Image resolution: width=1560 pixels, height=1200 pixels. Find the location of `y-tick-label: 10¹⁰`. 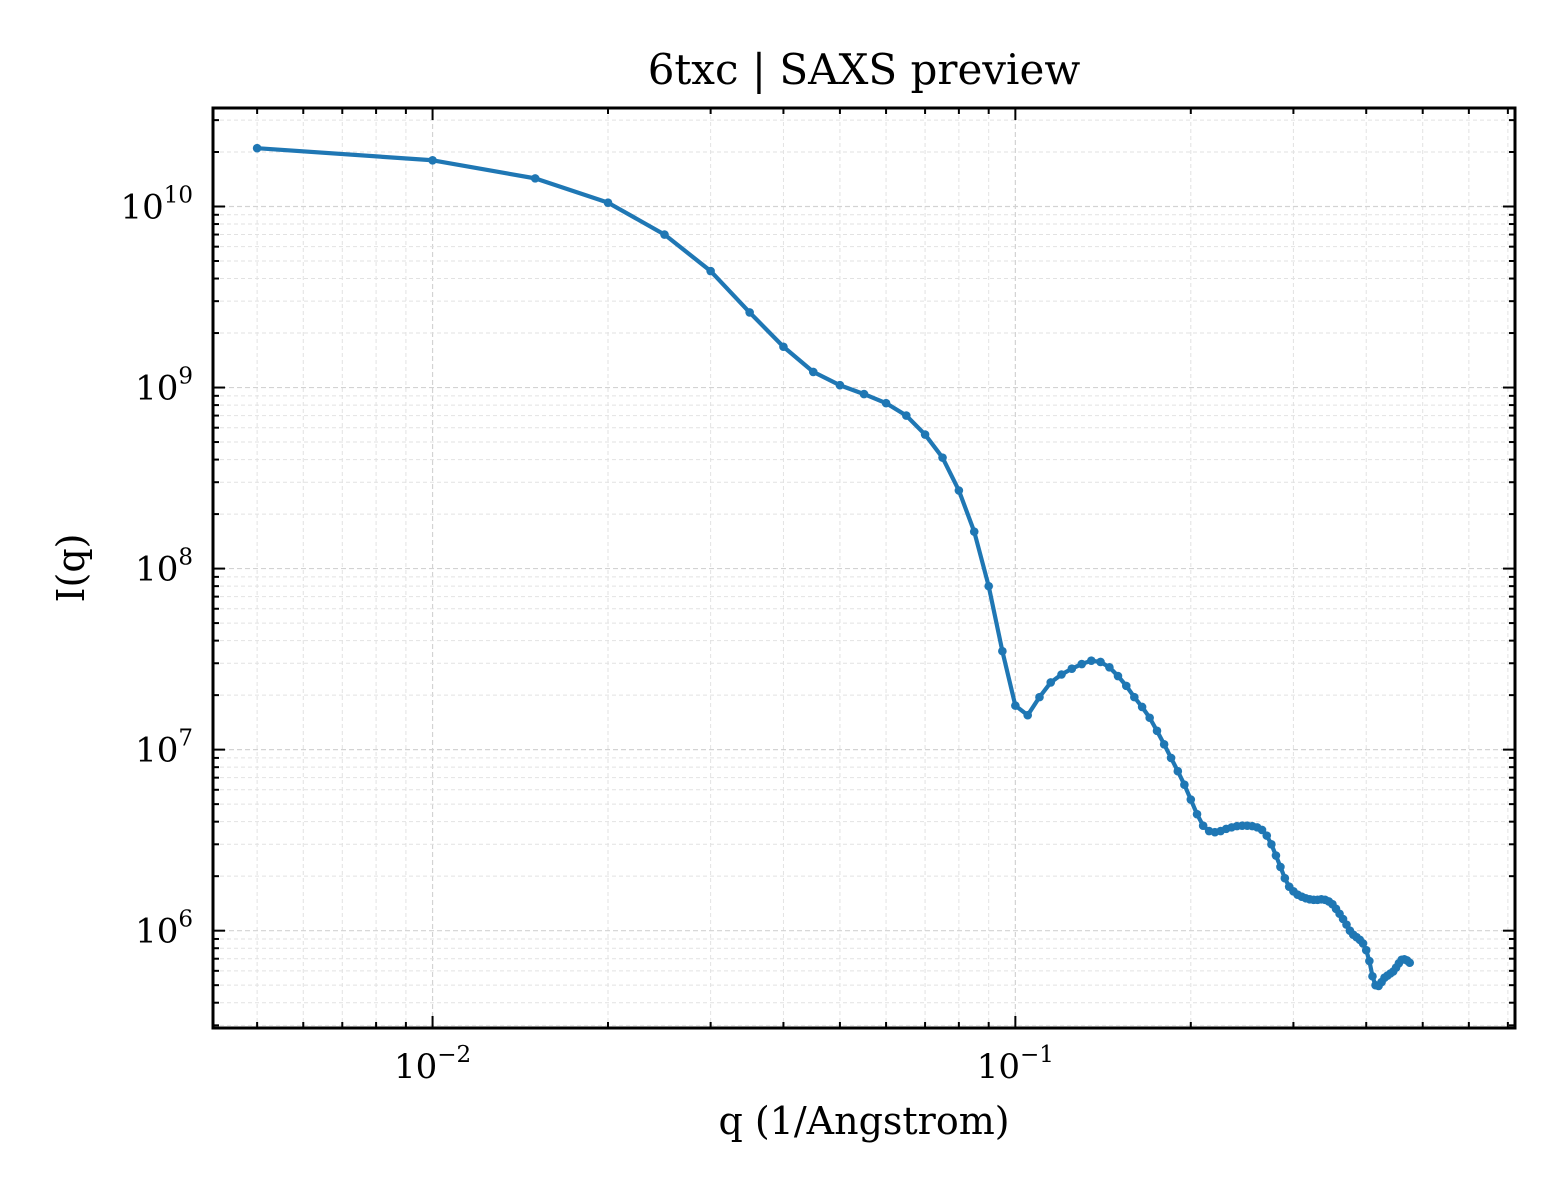

y-tick-label: 10¹⁰ is located at coordinates (156, 204).